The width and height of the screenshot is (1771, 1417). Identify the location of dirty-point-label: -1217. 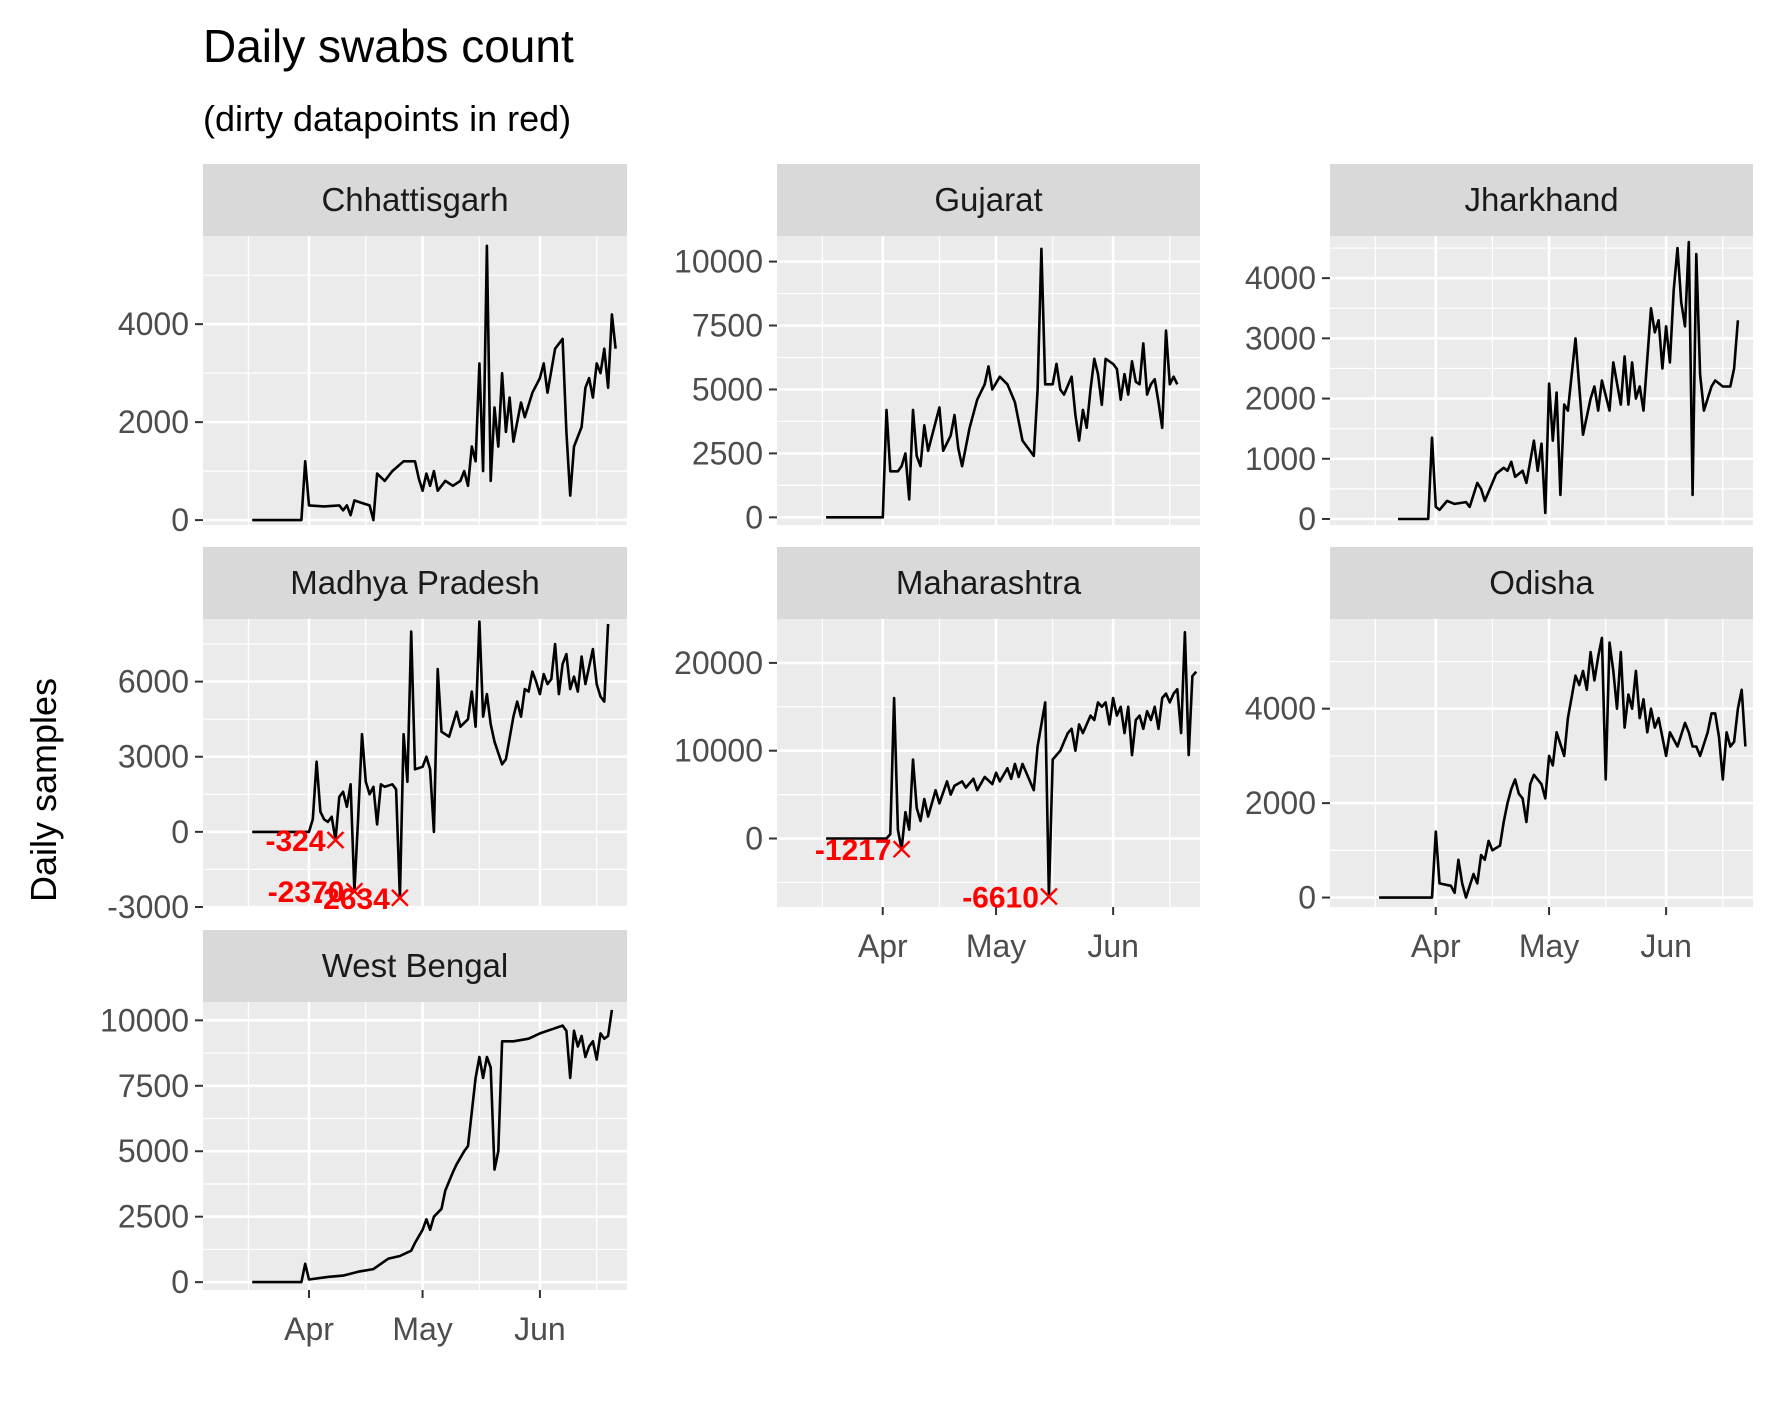
(853, 850).